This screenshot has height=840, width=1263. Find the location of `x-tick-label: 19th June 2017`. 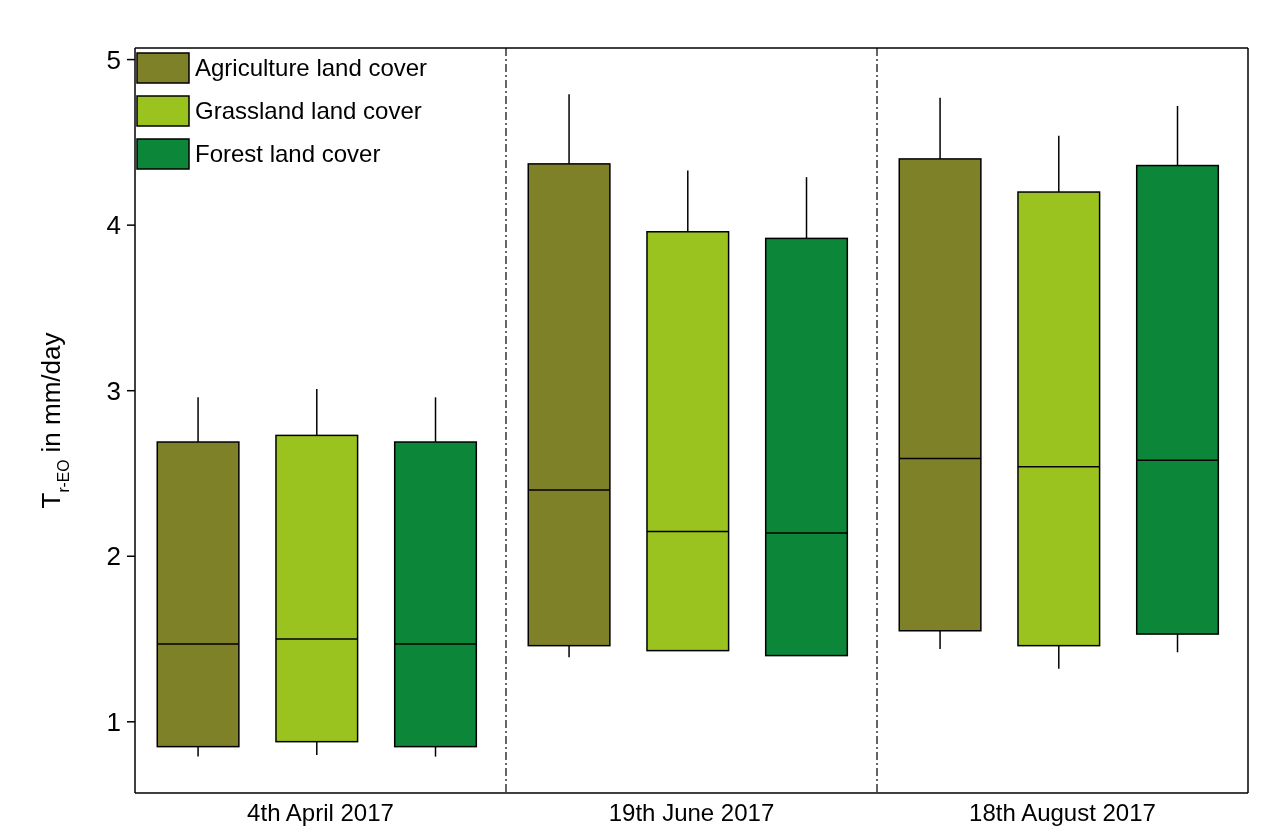

x-tick-label: 19th June 2017 is located at coordinates (691, 812).